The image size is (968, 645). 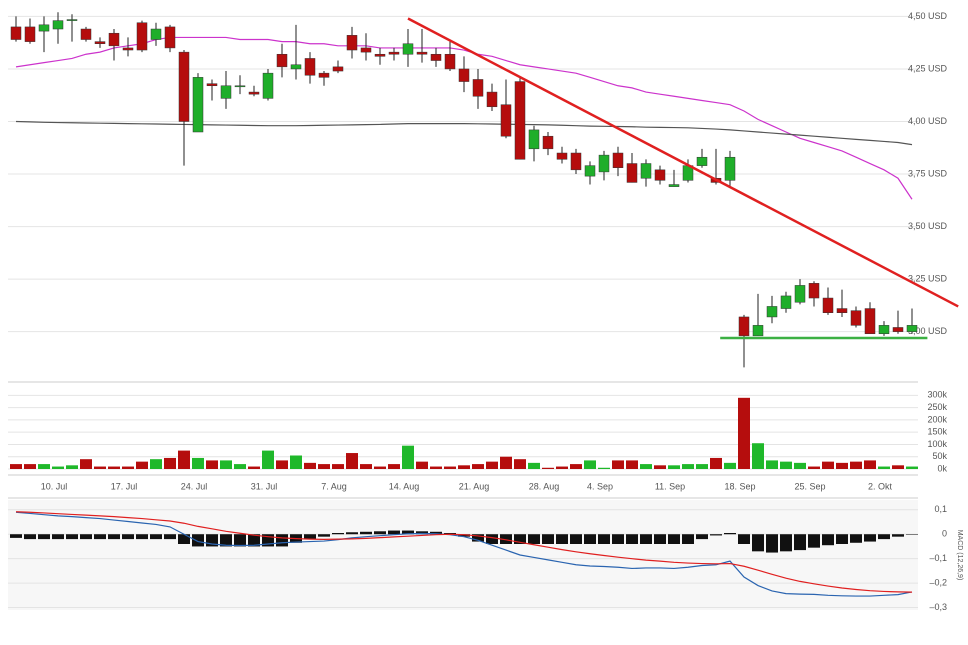 What do you see at coordinates (880, 486) in the screenshot?
I see `x-tick-label: 2. Okt` at bounding box center [880, 486].